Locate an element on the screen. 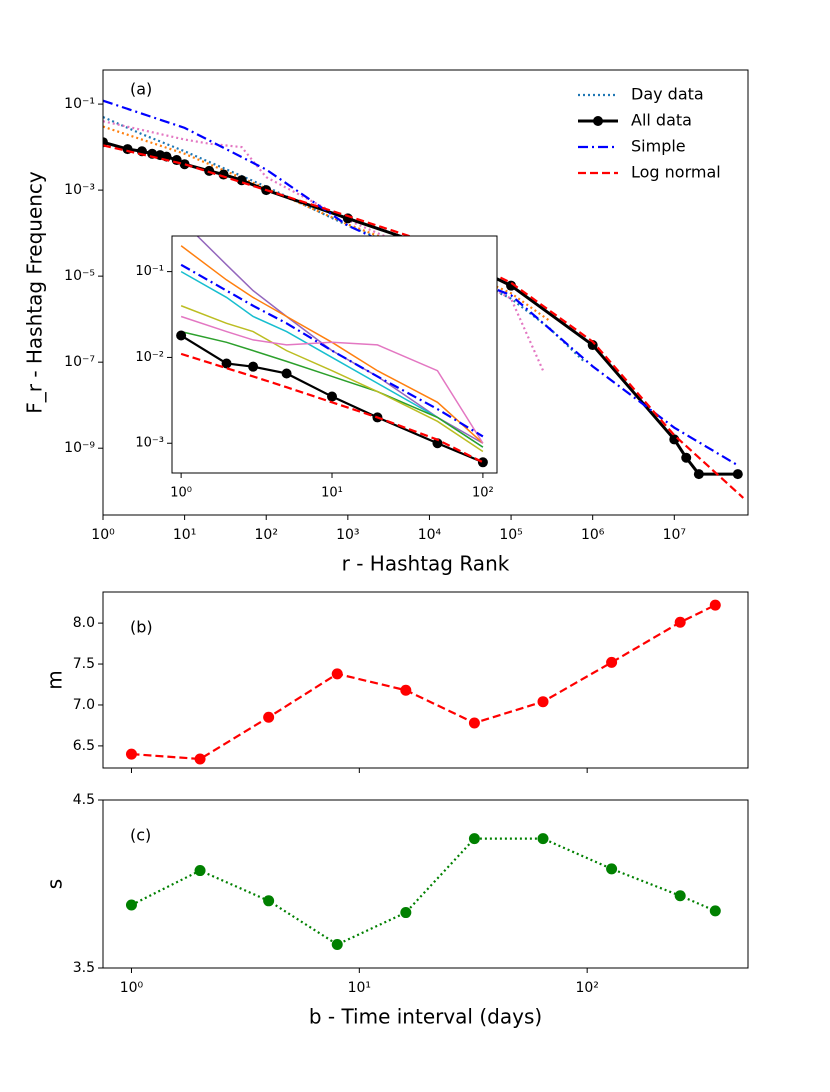 The height and width of the screenshot is (1092, 830). y-tick-label: 10⁻² is located at coordinates (149, 357).